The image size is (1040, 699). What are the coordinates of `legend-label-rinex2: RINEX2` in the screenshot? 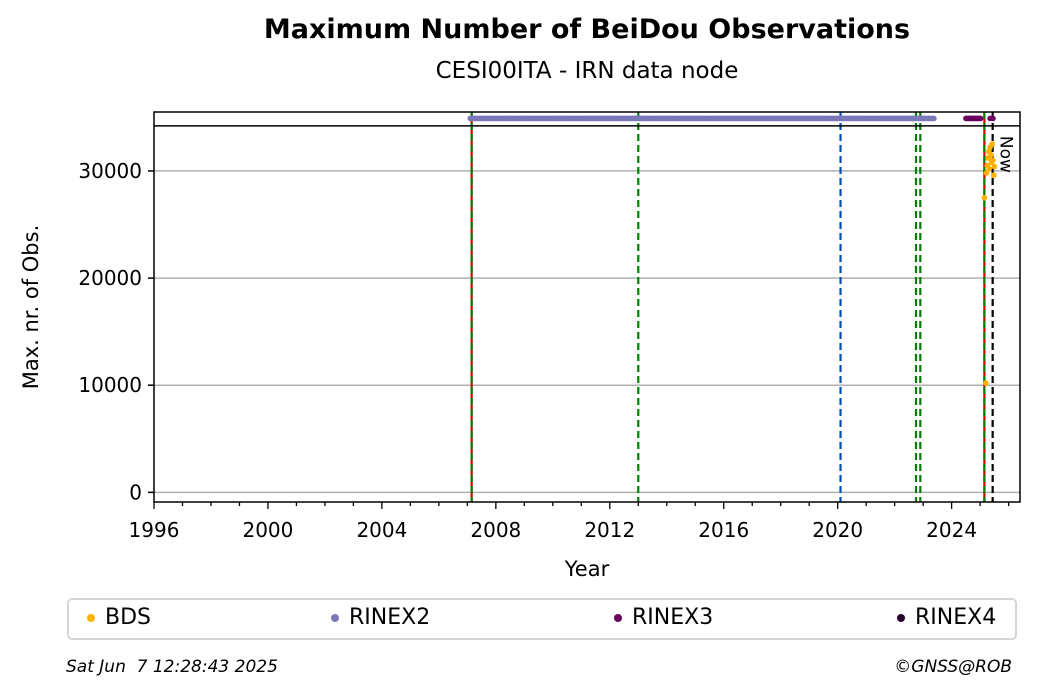 It's located at (390, 617).